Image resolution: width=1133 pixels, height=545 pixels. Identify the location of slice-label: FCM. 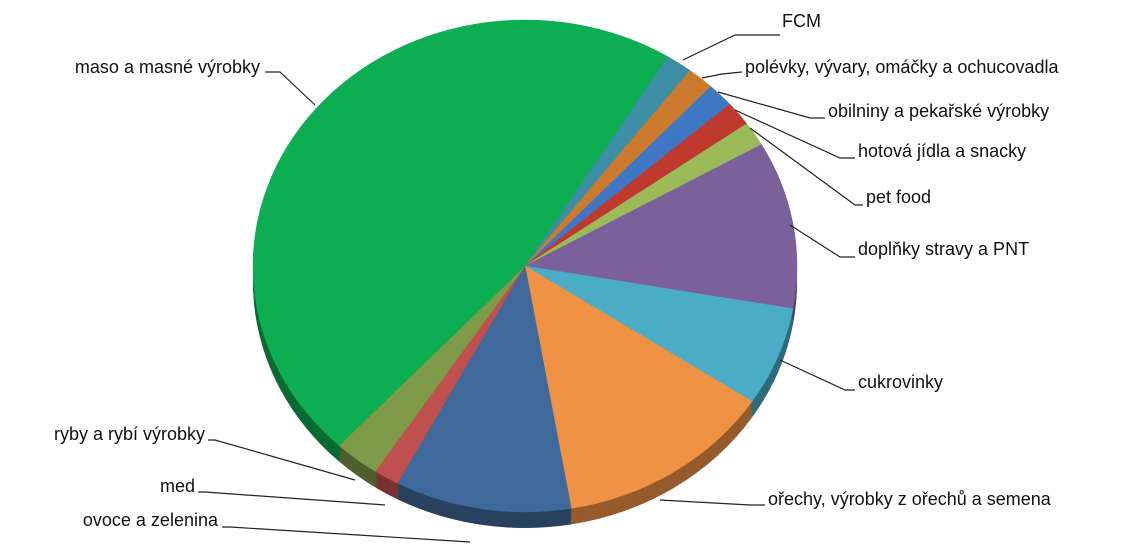
(801, 21).